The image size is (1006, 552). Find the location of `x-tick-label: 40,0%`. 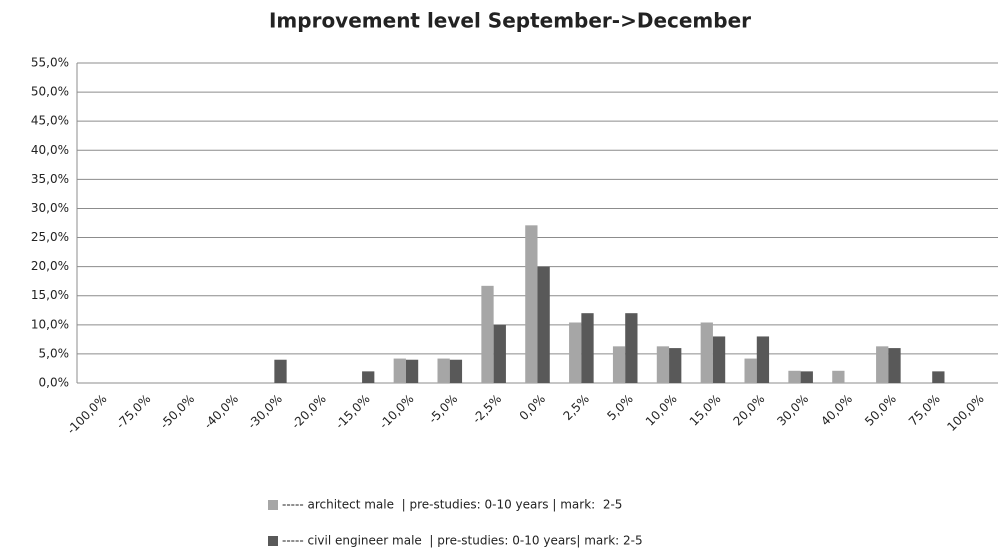

x-tick-label: 40,0% is located at coordinates (836, 410).